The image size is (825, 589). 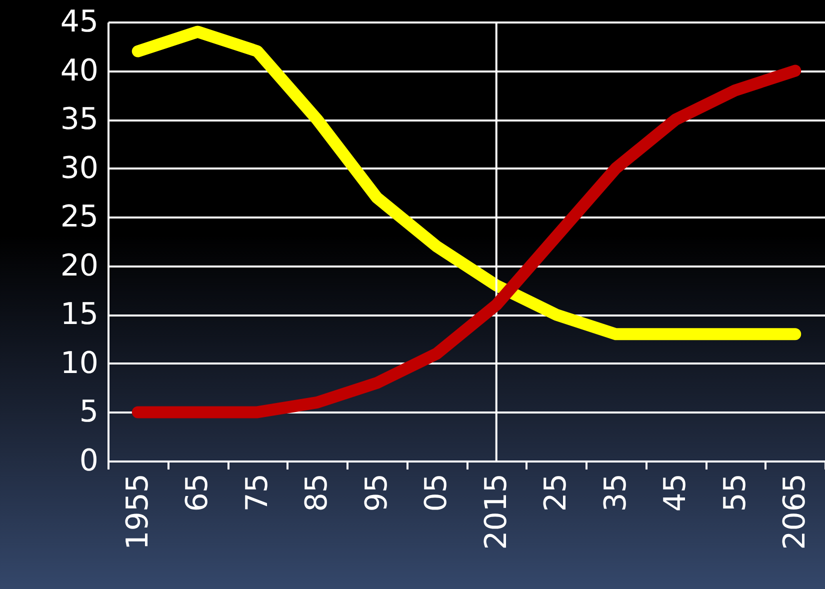 I want to click on y-tick-label: 30, so click(x=79, y=168).